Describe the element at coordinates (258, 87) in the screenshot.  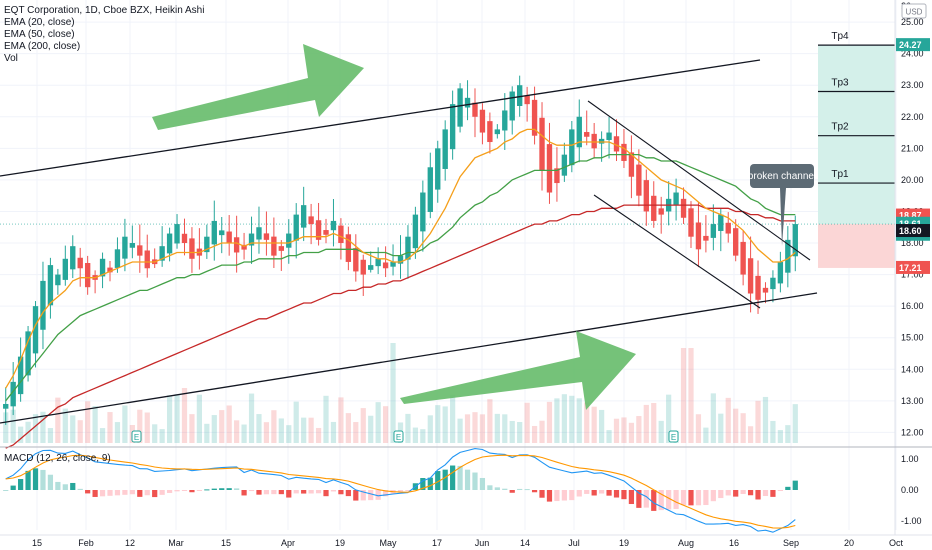
I see `upper-arrow` at that location.